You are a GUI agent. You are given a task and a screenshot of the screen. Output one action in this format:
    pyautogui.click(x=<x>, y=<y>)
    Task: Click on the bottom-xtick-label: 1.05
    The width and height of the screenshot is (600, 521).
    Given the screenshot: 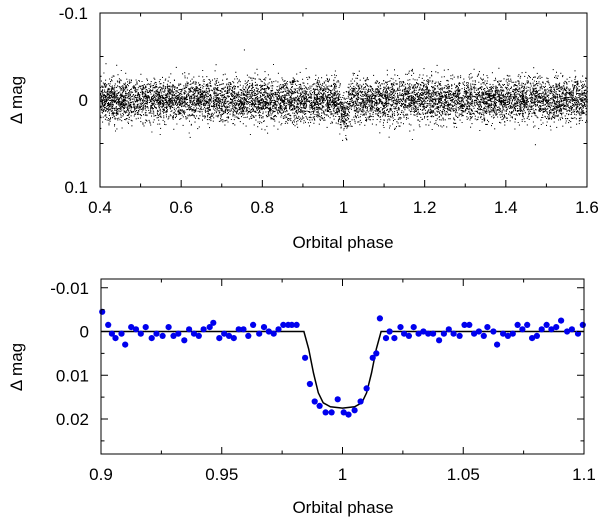 What is the action you would take?
    pyautogui.click(x=463, y=474)
    